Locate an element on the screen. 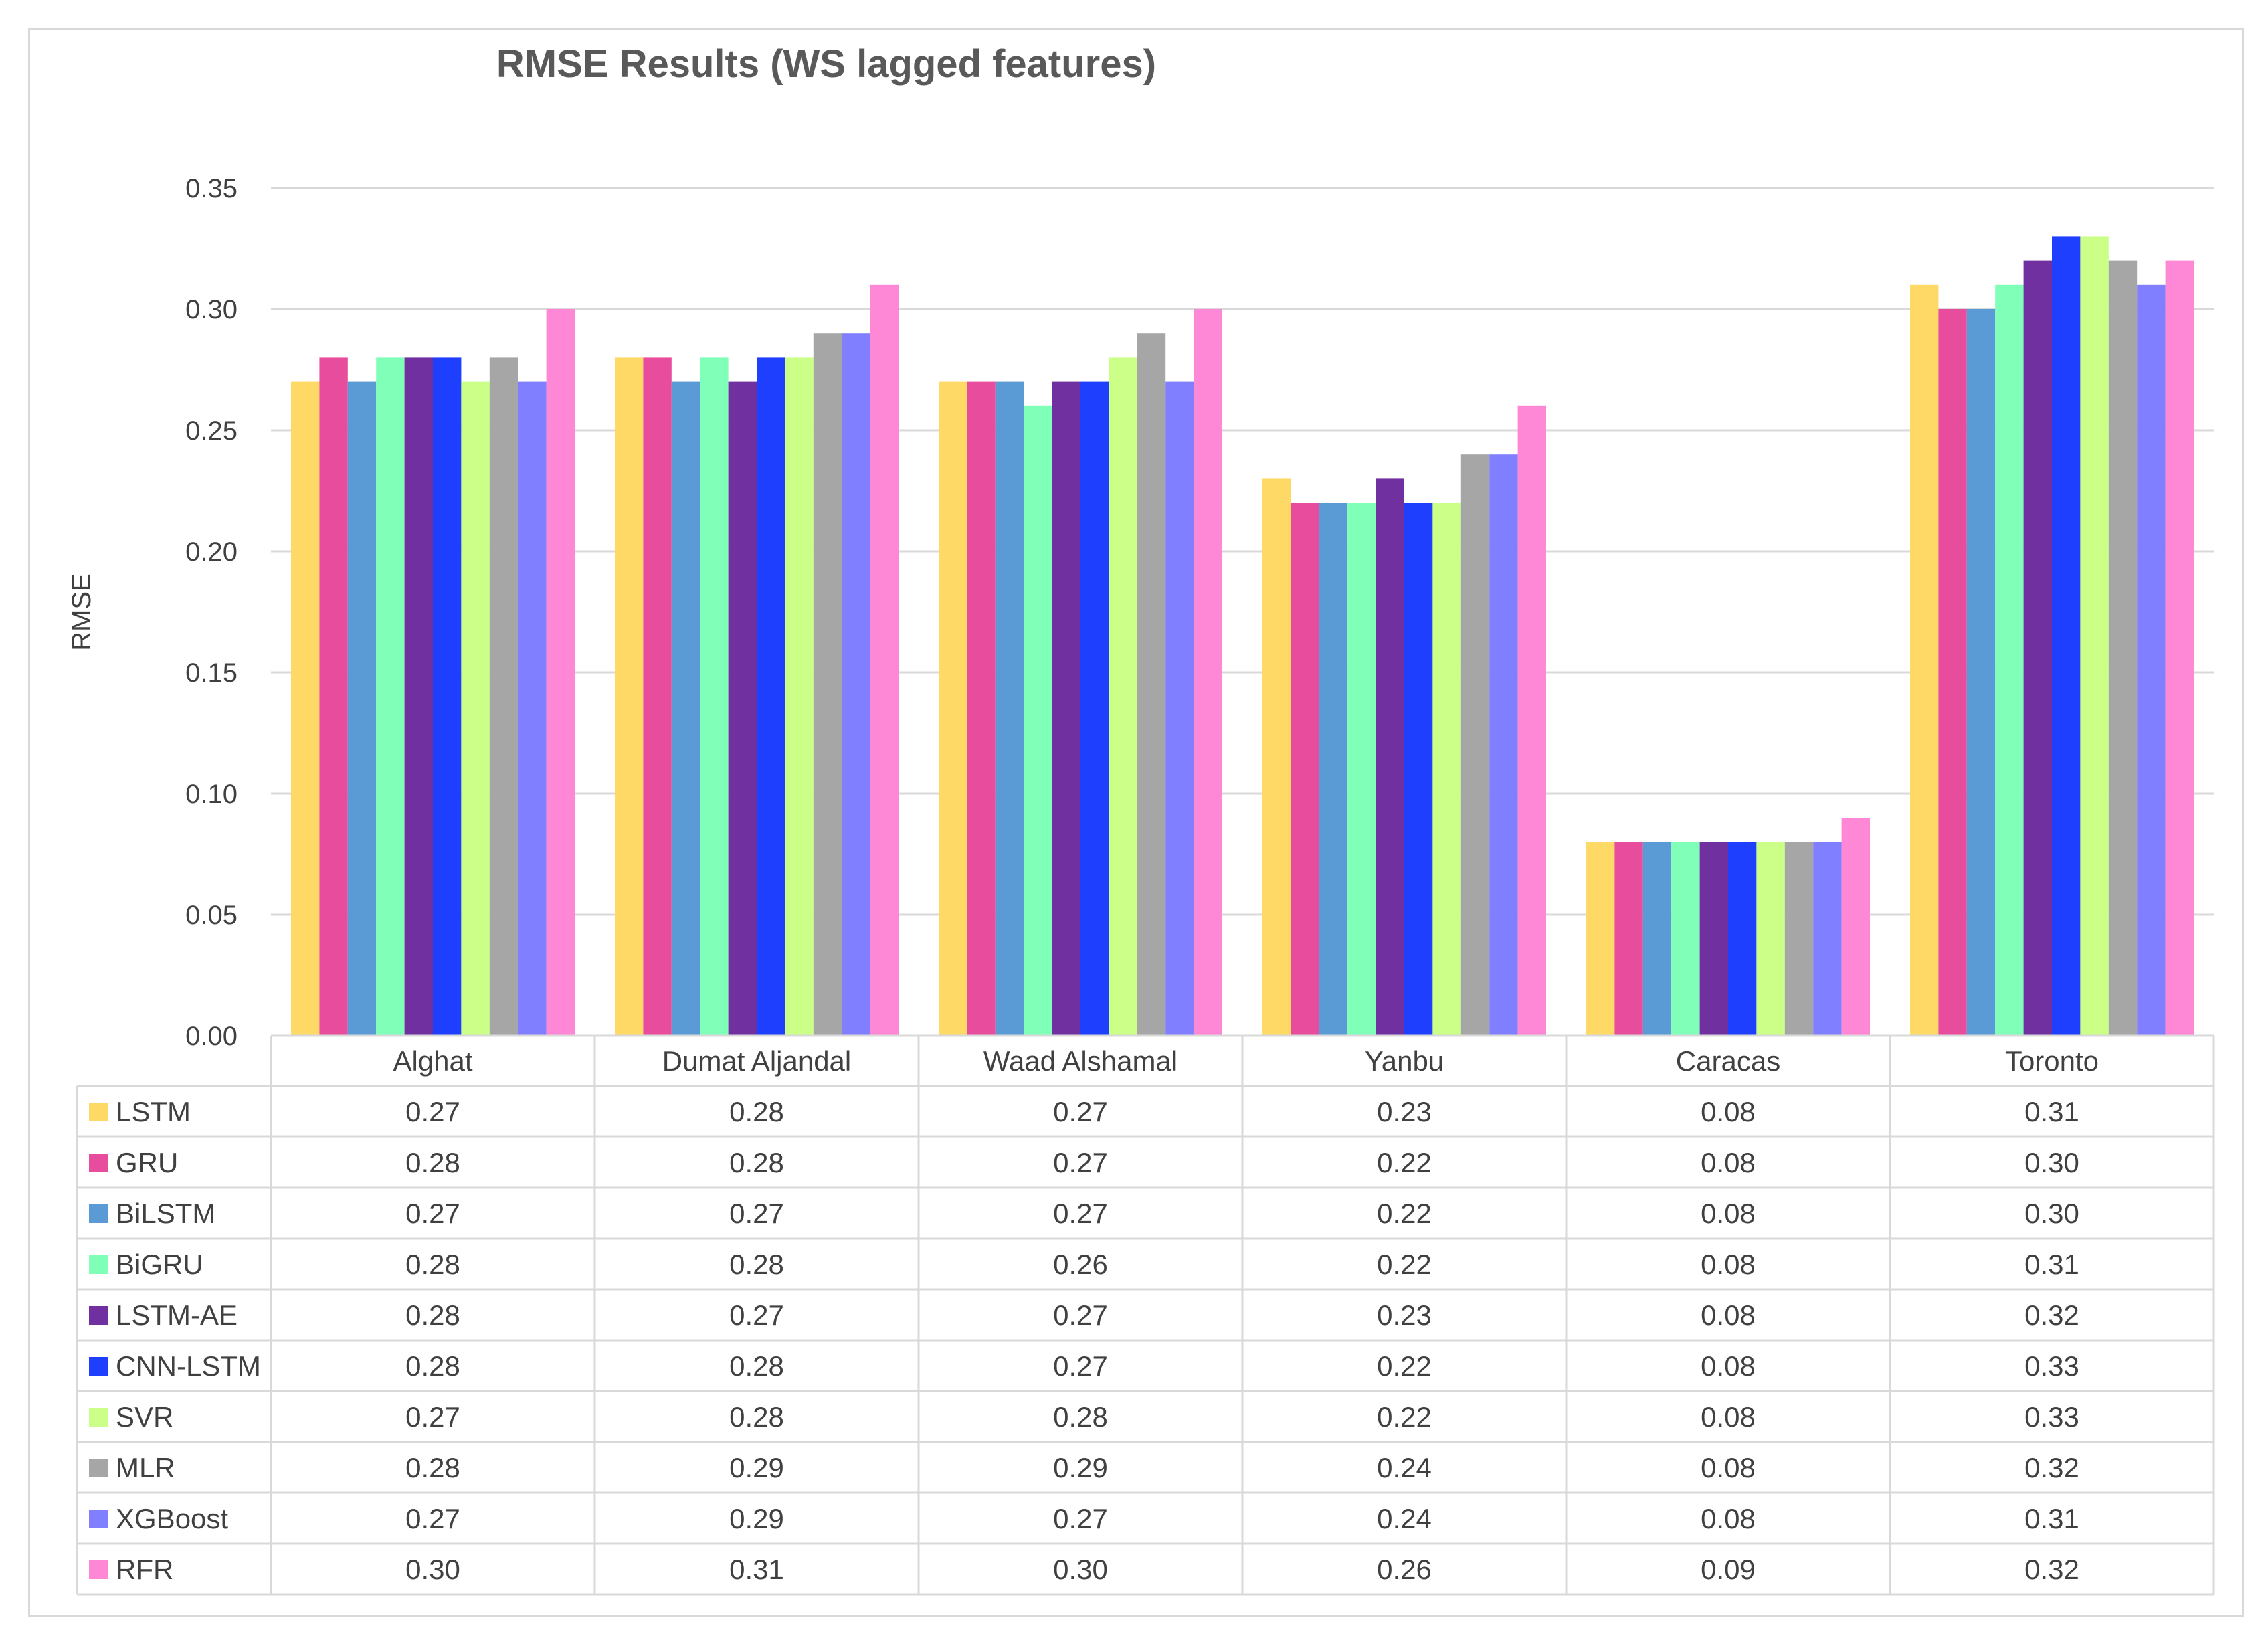 This screenshot has height=1644, width=2268. legend-entry: MLR is located at coordinates (145, 1467).